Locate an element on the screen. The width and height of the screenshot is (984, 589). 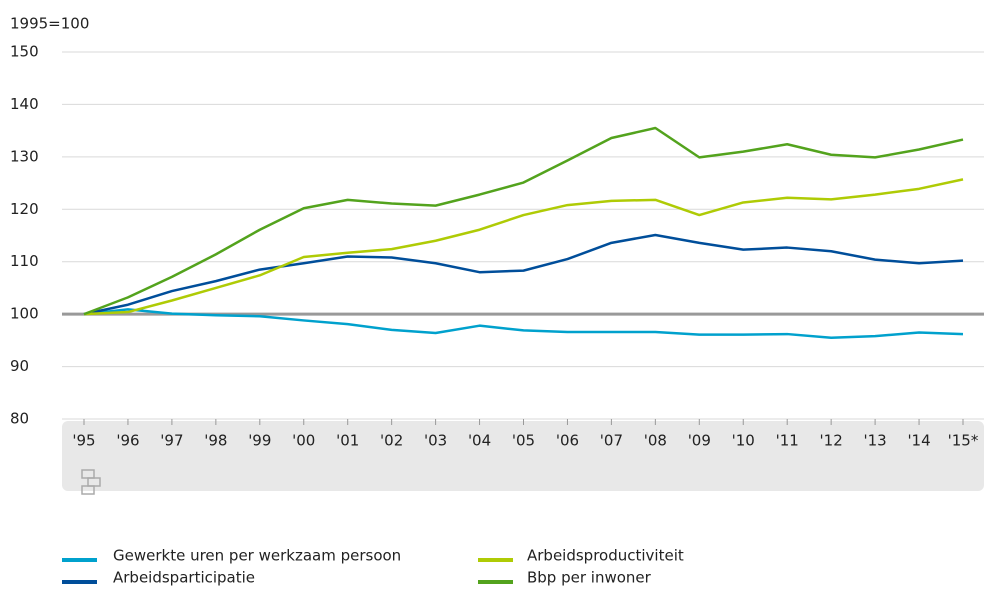
x-tick-label: '14 is located at coordinates (918, 441).